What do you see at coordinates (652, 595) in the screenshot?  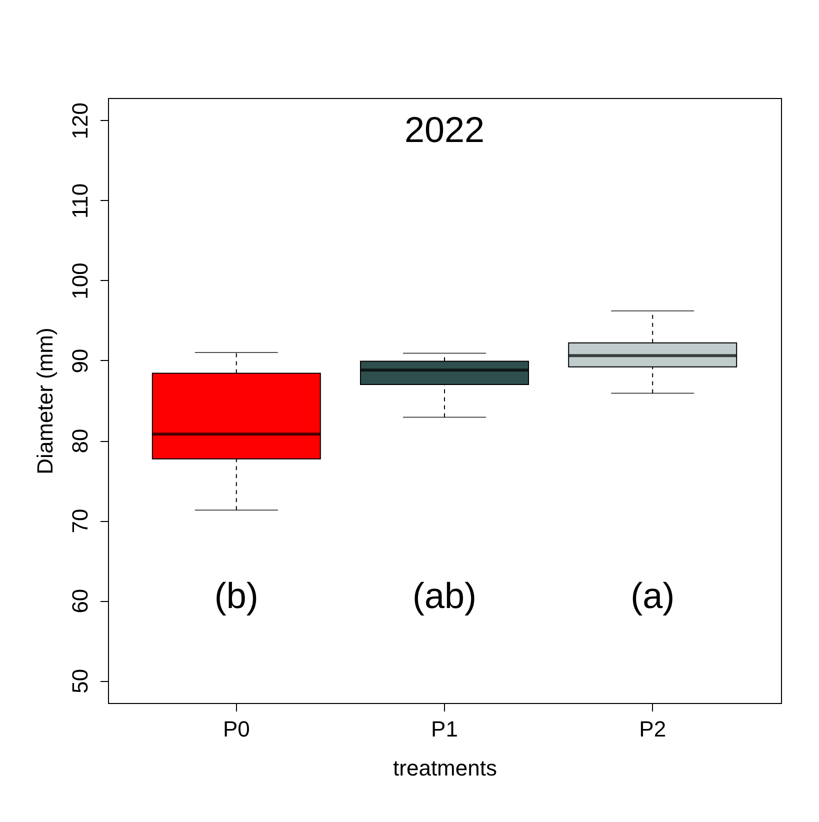 I see `annotation: (a)` at bounding box center [652, 595].